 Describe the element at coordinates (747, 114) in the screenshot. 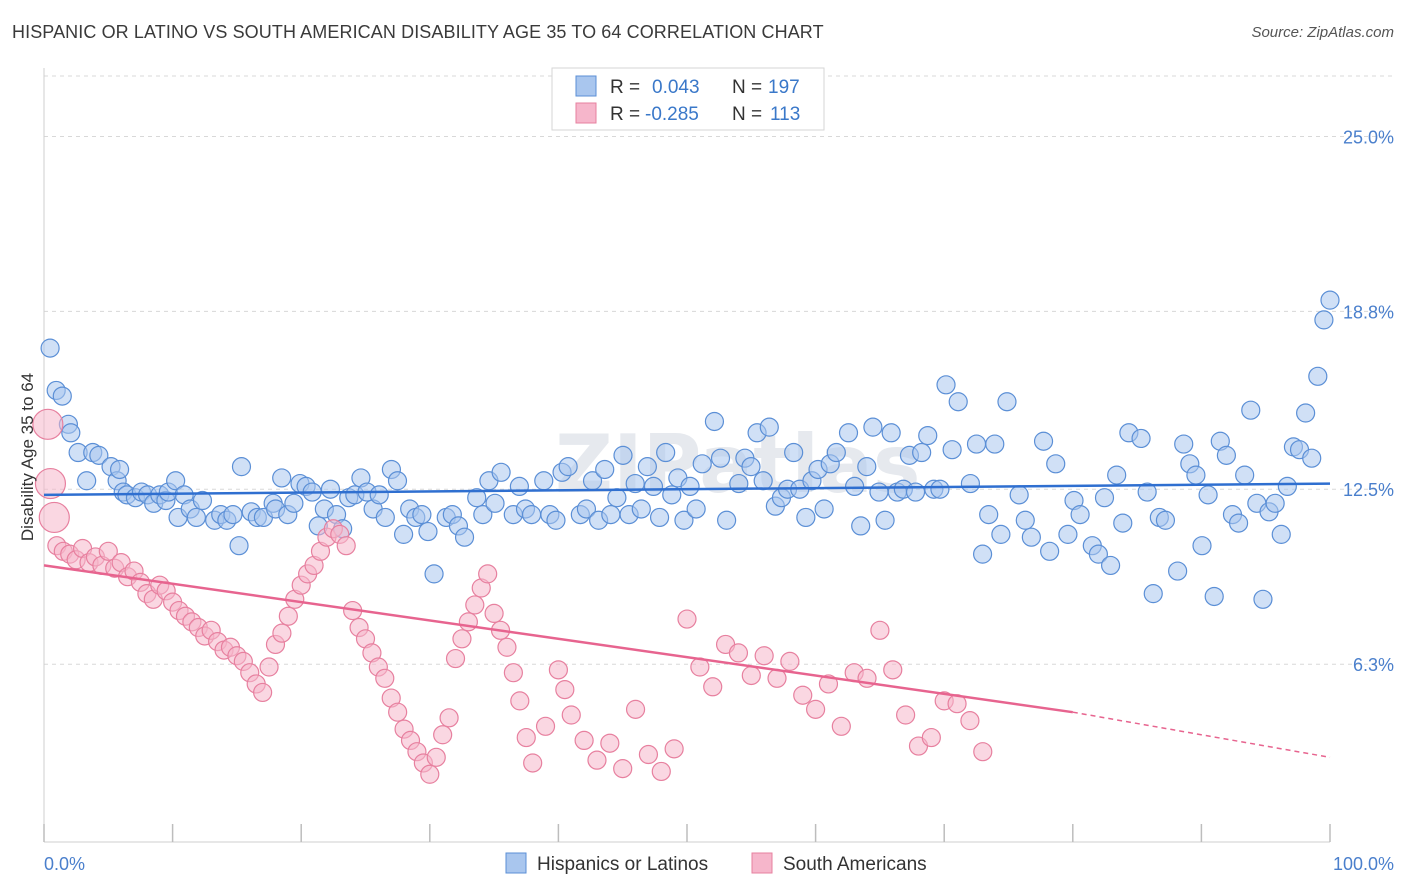

I see `legend-n-label-pink: N =` at that location.